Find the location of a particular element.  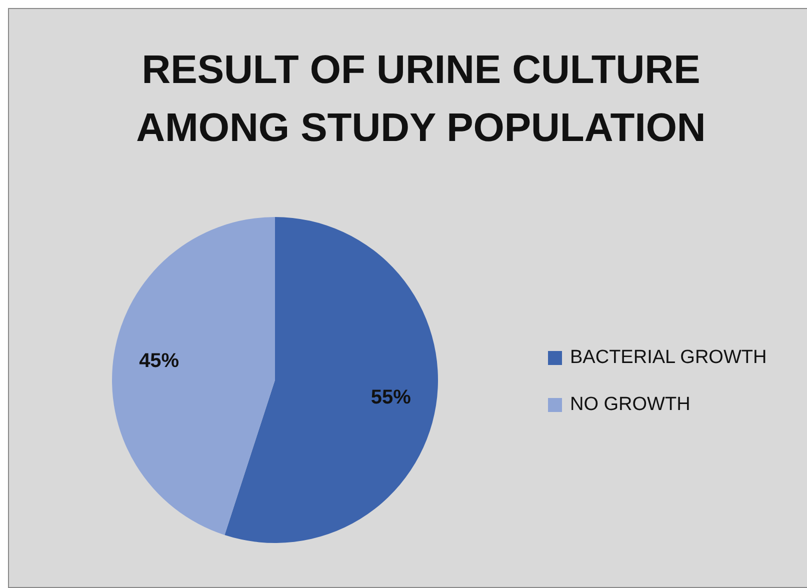

data-label: 55% is located at coordinates (391, 397).